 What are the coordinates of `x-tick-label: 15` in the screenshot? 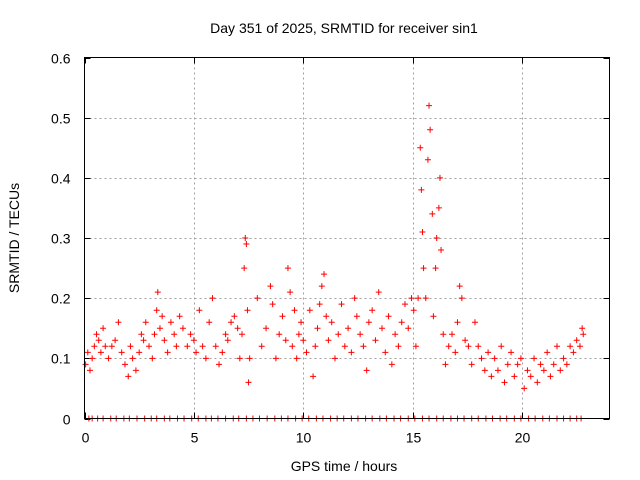 It's located at (414, 438).